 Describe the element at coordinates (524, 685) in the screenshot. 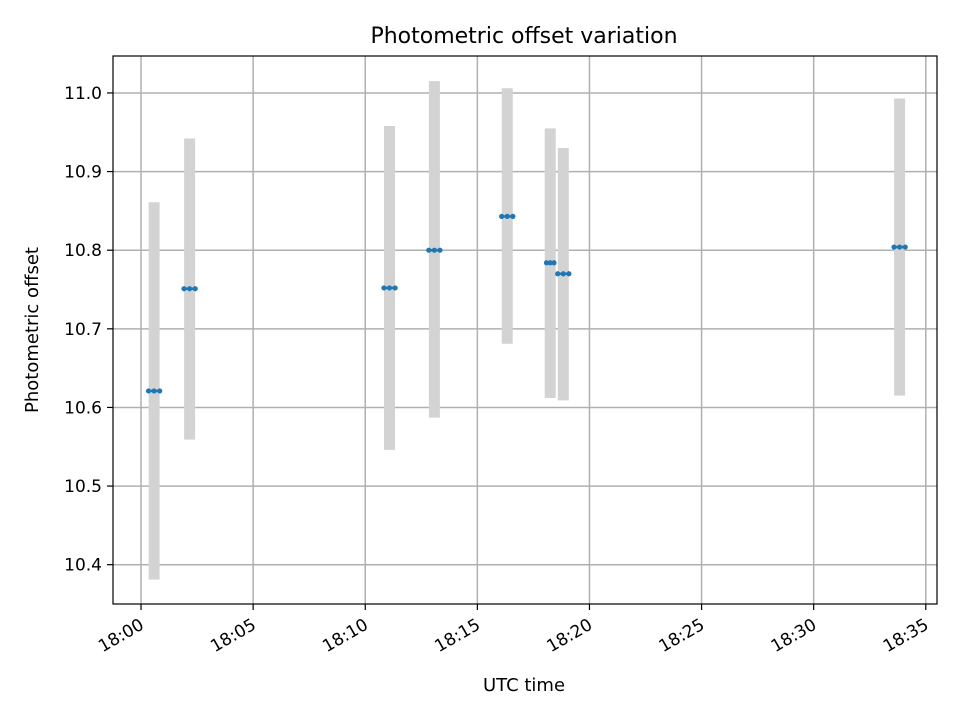

I see `x-axis-label: UTC time` at that location.